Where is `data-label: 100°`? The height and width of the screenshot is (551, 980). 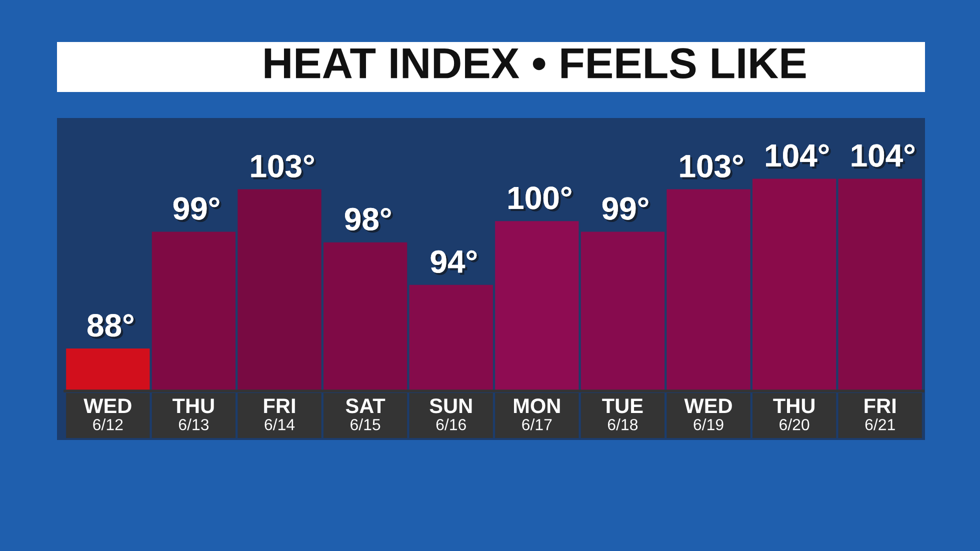 data-label: 100° is located at coordinates (541, 199).